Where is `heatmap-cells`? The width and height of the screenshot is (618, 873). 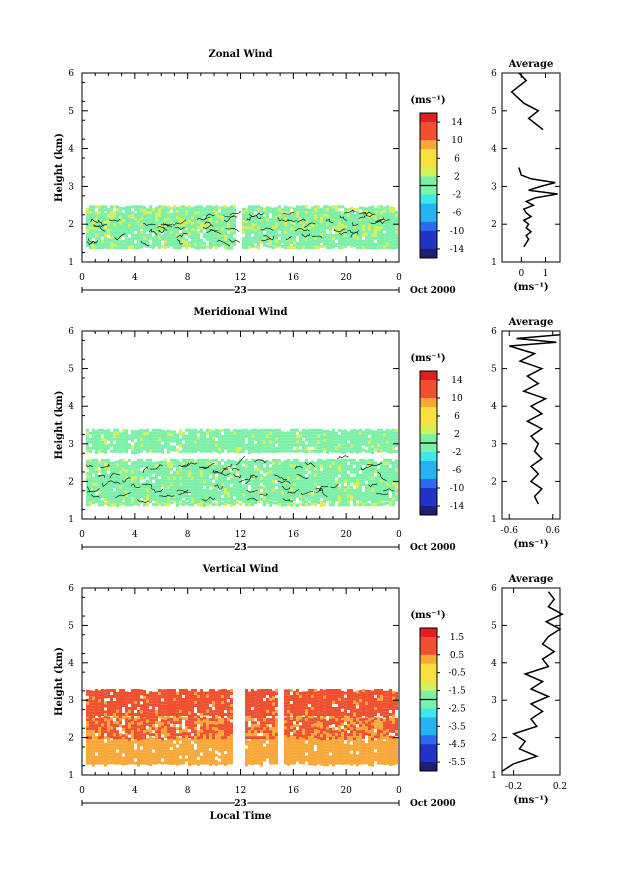
heatmap-cells is located at coordinates (242, 227).